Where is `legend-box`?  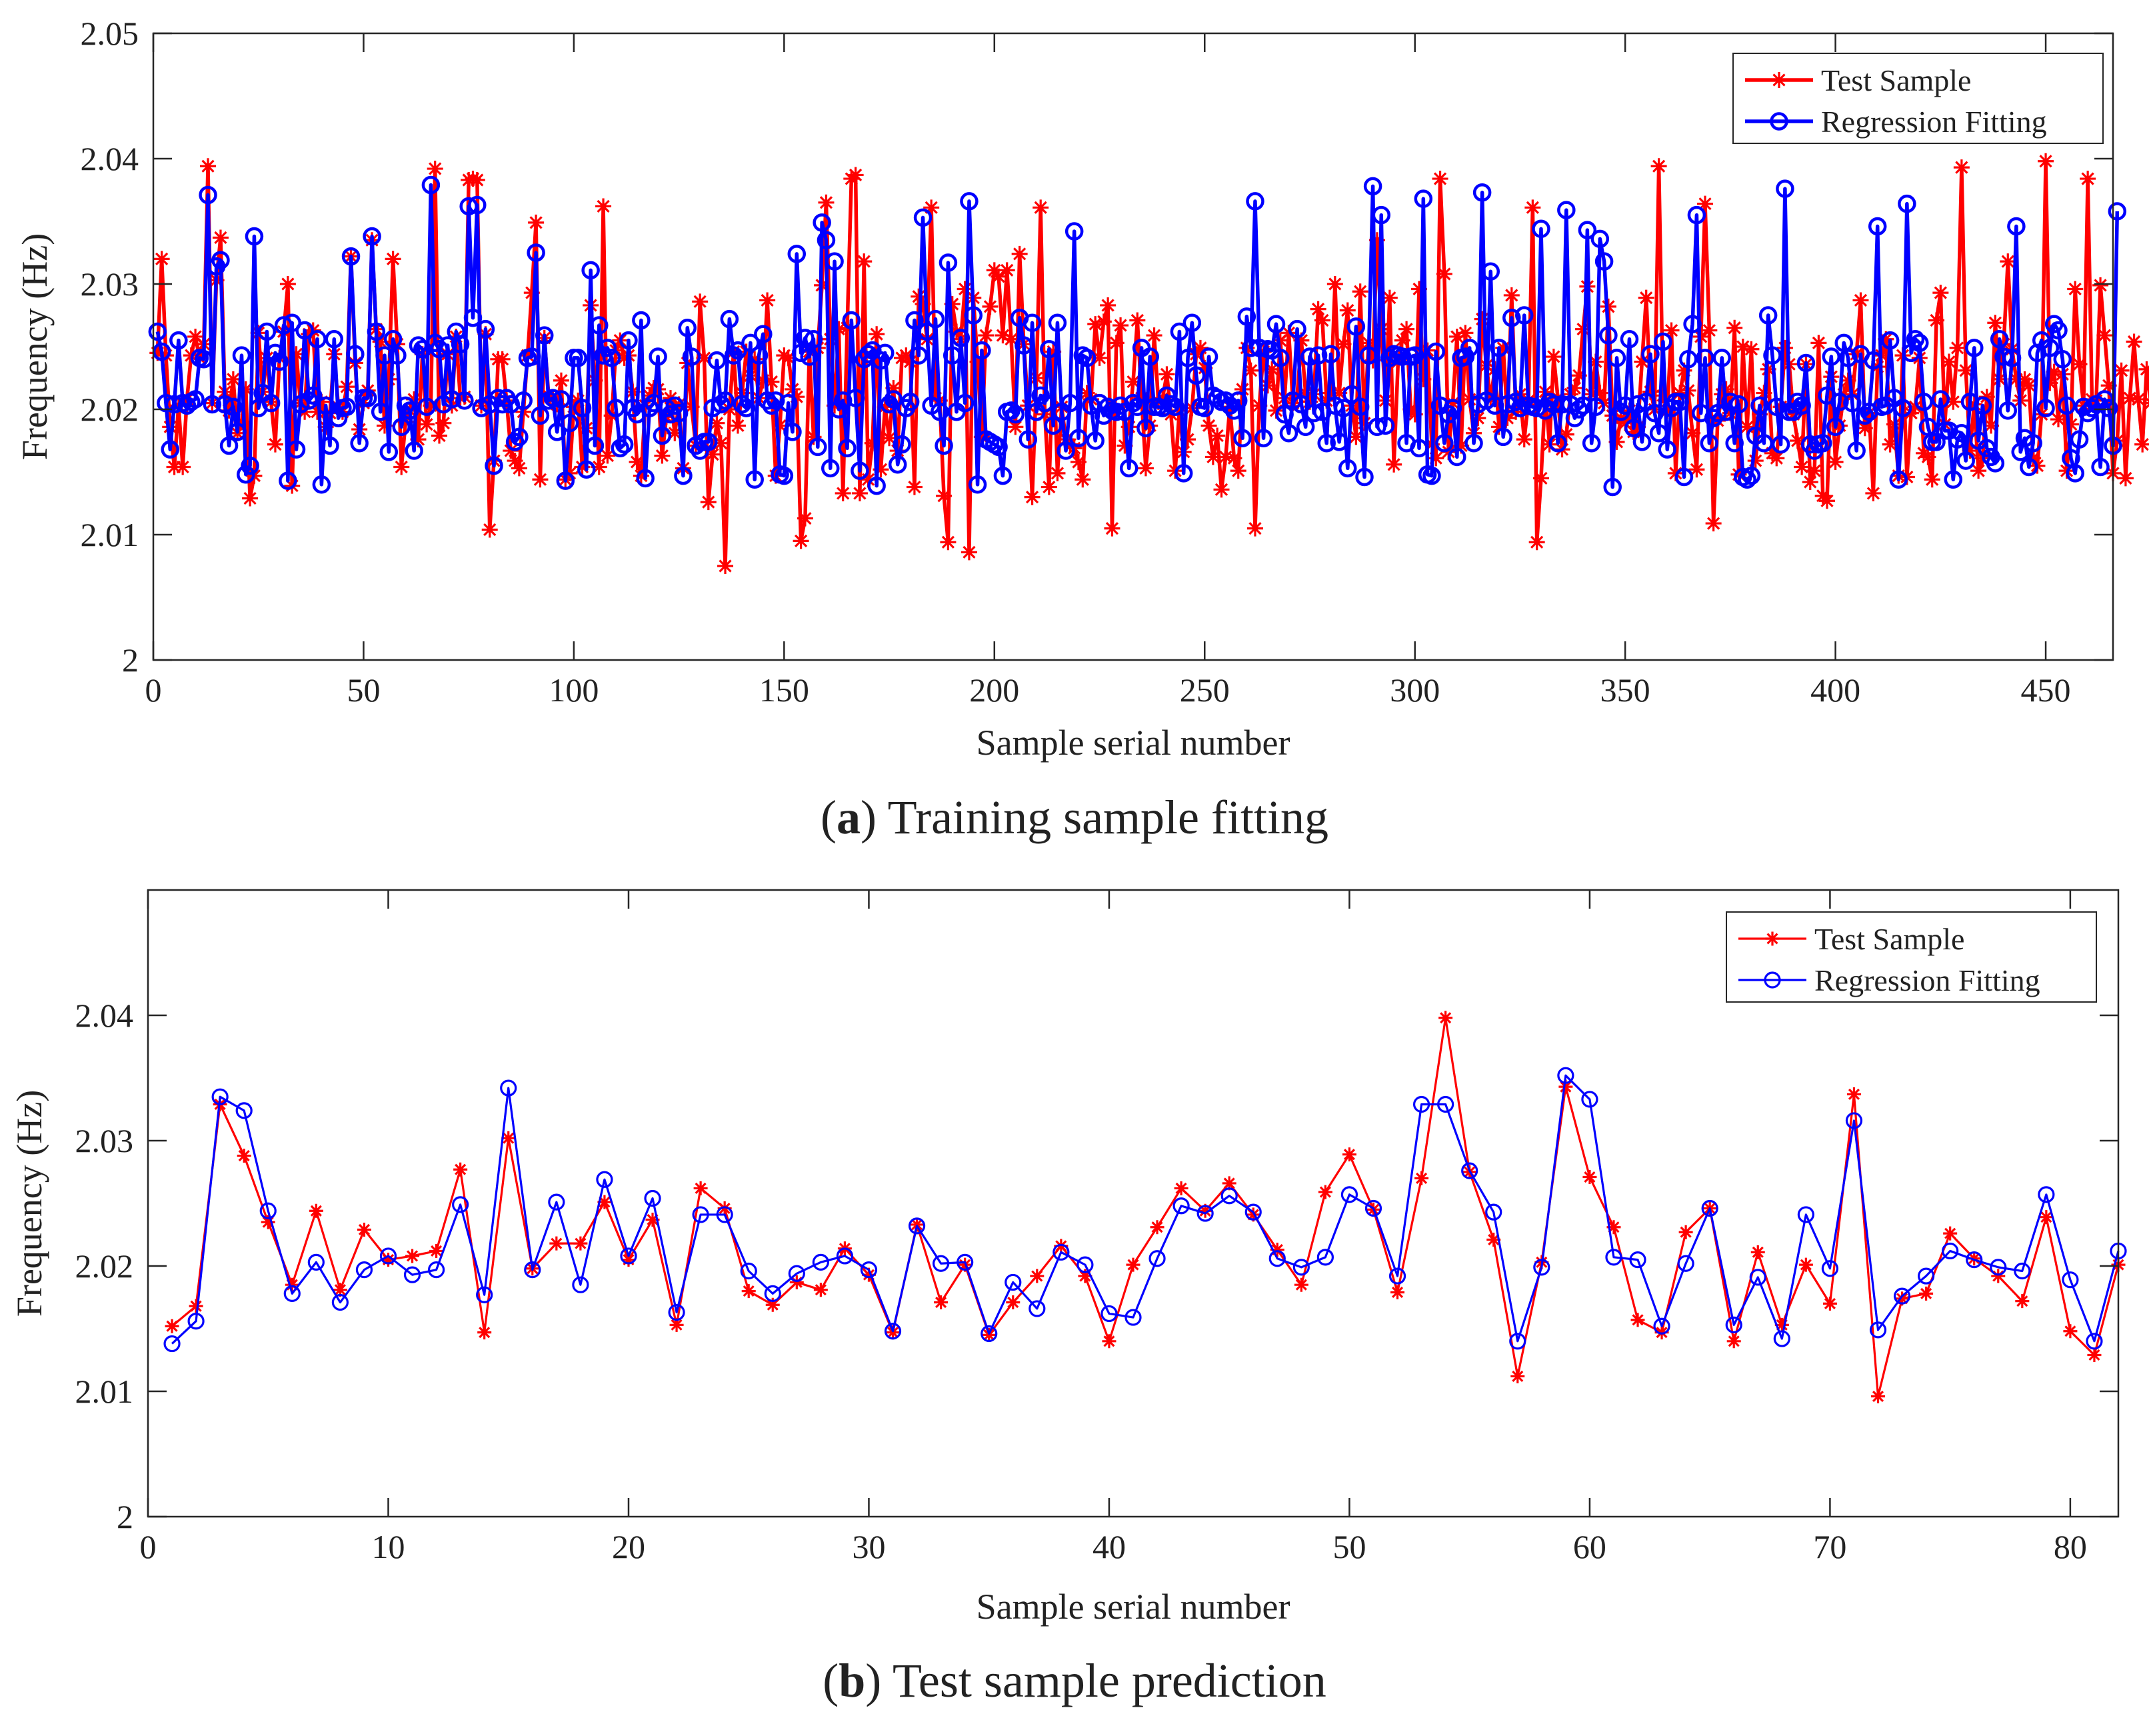
legend-box is located at coordinates (1912, 957).